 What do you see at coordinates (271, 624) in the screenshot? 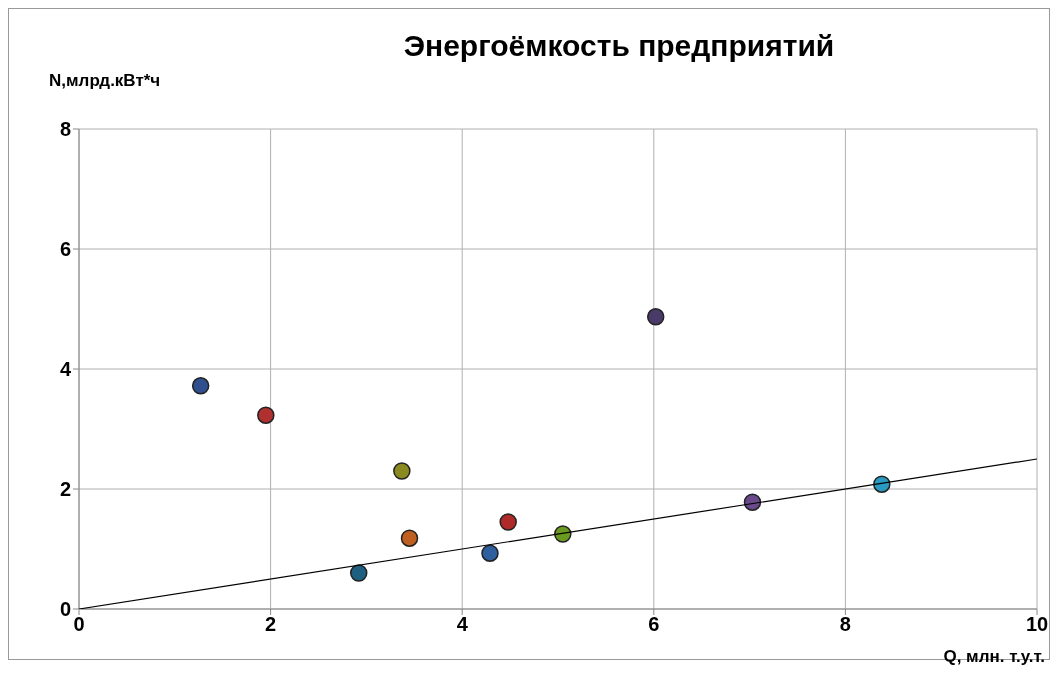
I see `x-tick-label: 2` at bounding box center [271, 624].